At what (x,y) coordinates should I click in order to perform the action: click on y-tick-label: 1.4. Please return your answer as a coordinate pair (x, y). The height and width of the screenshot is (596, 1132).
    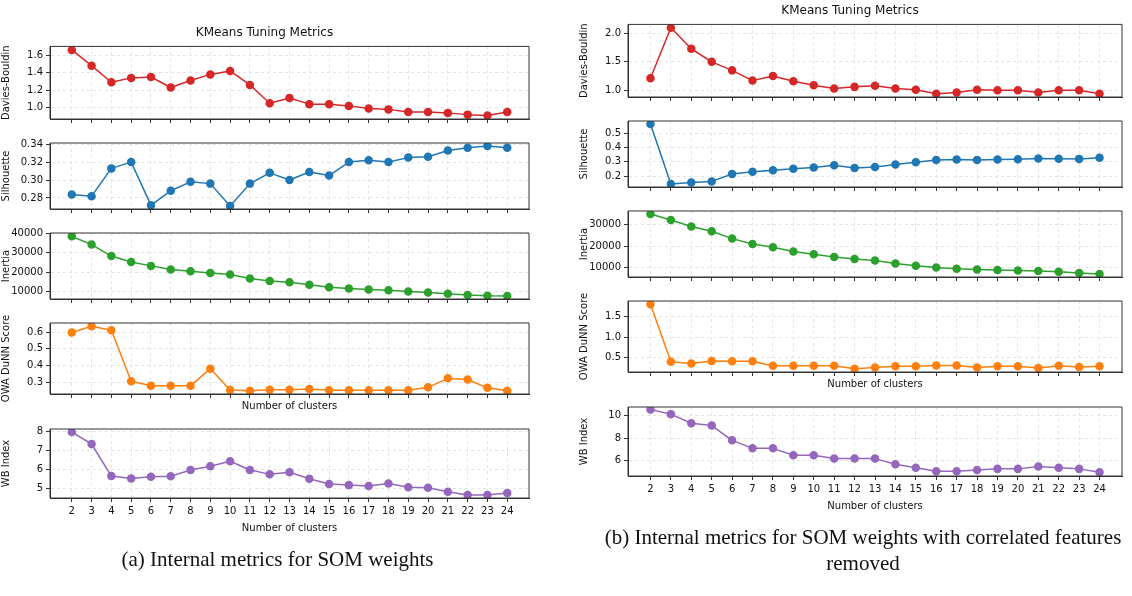
    Looking at the image, I should click on (35, 72).